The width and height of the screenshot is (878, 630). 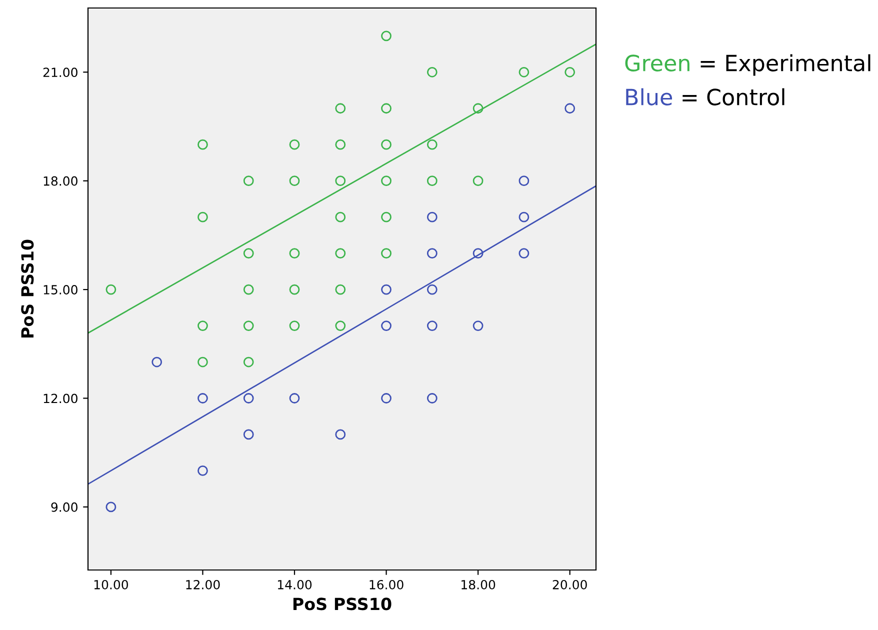 I want to click on y-tick-label: 9.00, so click(x=64, y=507).